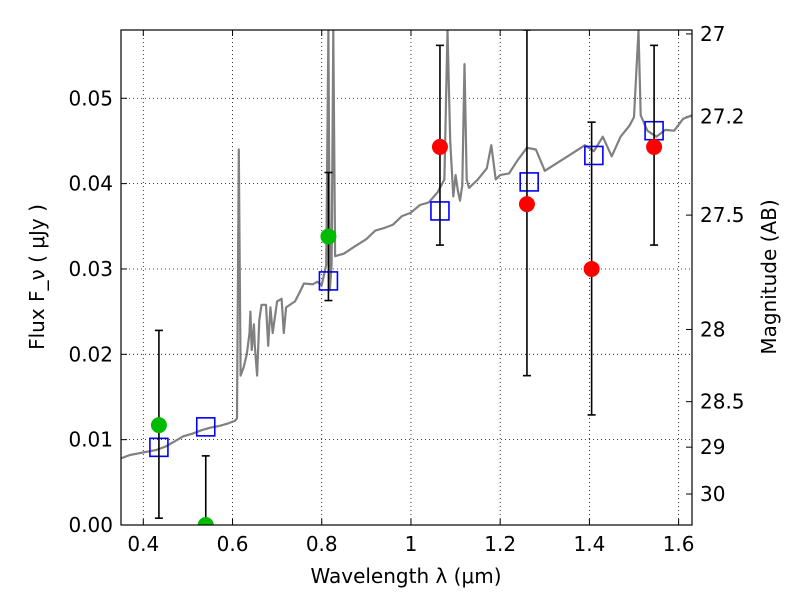 The image size is (800, 600). I want to click on right-tick-label: 28.5, so click(722, 402).